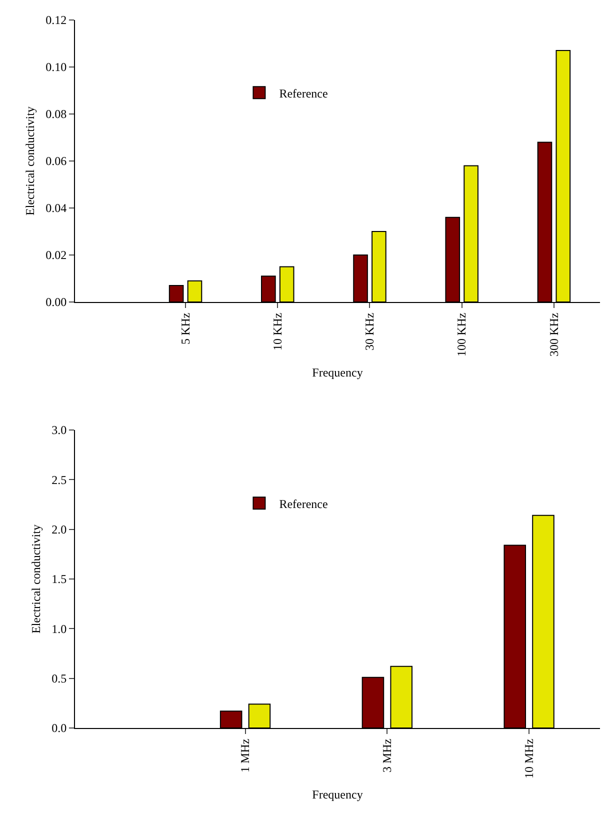 The height and width of the screenshot is (828, 611). I want to click on y-tick-label: 2.5, so click(59, 479).